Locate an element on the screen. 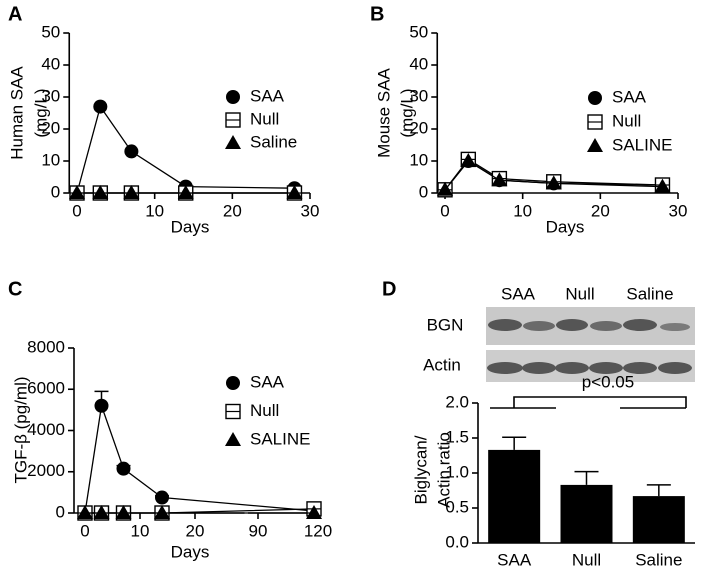 Image resolution: width=711 pixels, height=576 pixels. x-tick-label: 90 is located at coordinates (258, 530).